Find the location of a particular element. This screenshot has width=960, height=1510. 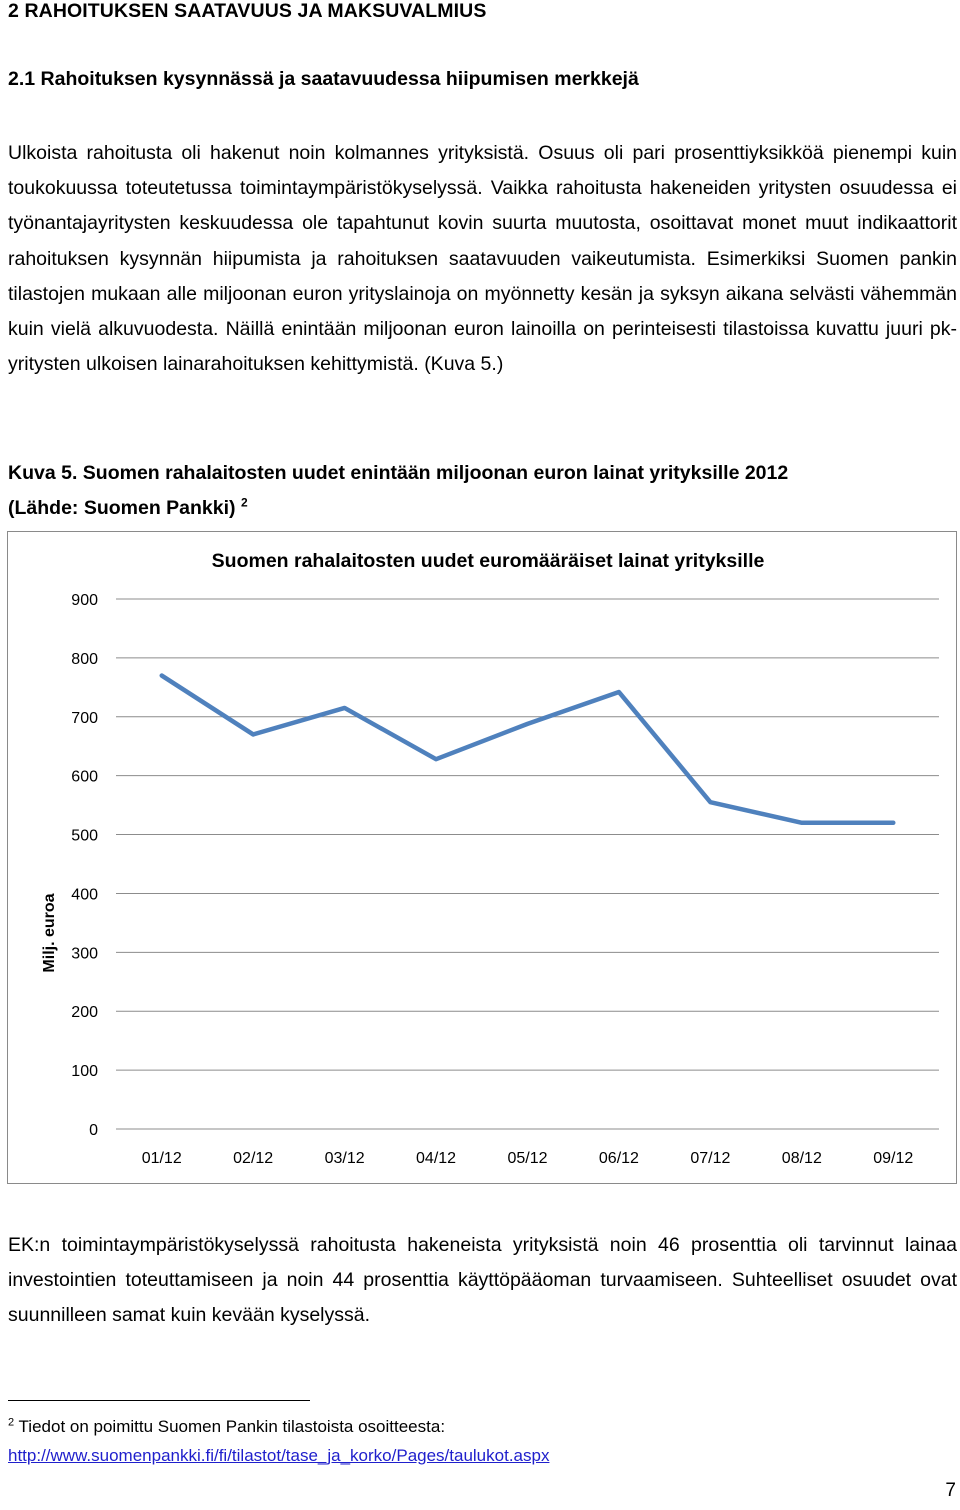

y-tick-label: 100 is located at coordinates (84, 1071).